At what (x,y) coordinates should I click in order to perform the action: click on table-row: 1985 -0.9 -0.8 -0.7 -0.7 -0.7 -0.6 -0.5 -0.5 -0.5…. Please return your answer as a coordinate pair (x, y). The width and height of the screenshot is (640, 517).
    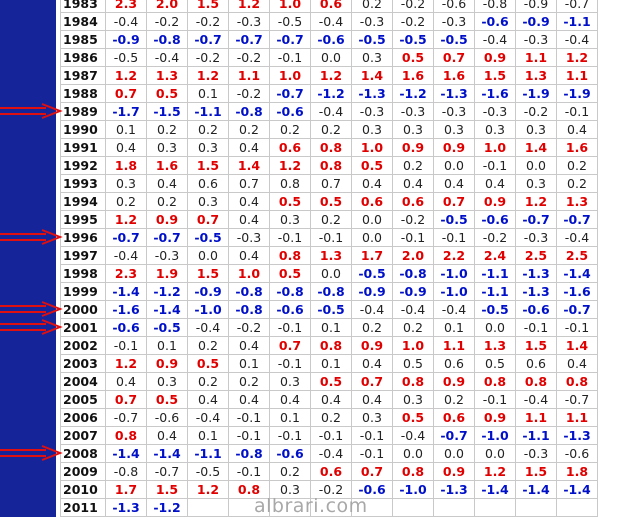
    Looking at the image, I should click on (329, 39).